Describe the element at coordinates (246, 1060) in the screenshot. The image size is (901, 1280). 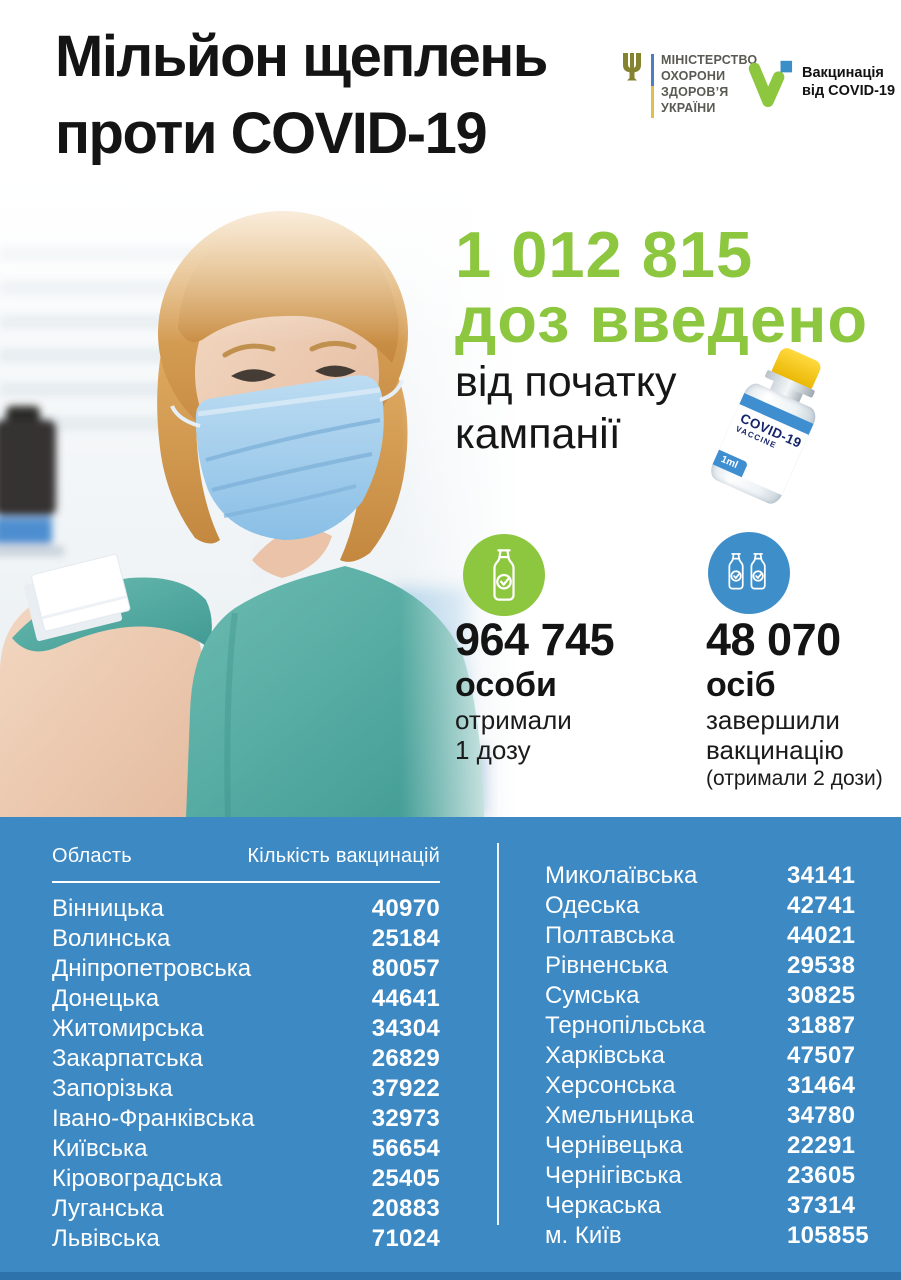
I see `table-row: Закарпатська 26829` at that location.